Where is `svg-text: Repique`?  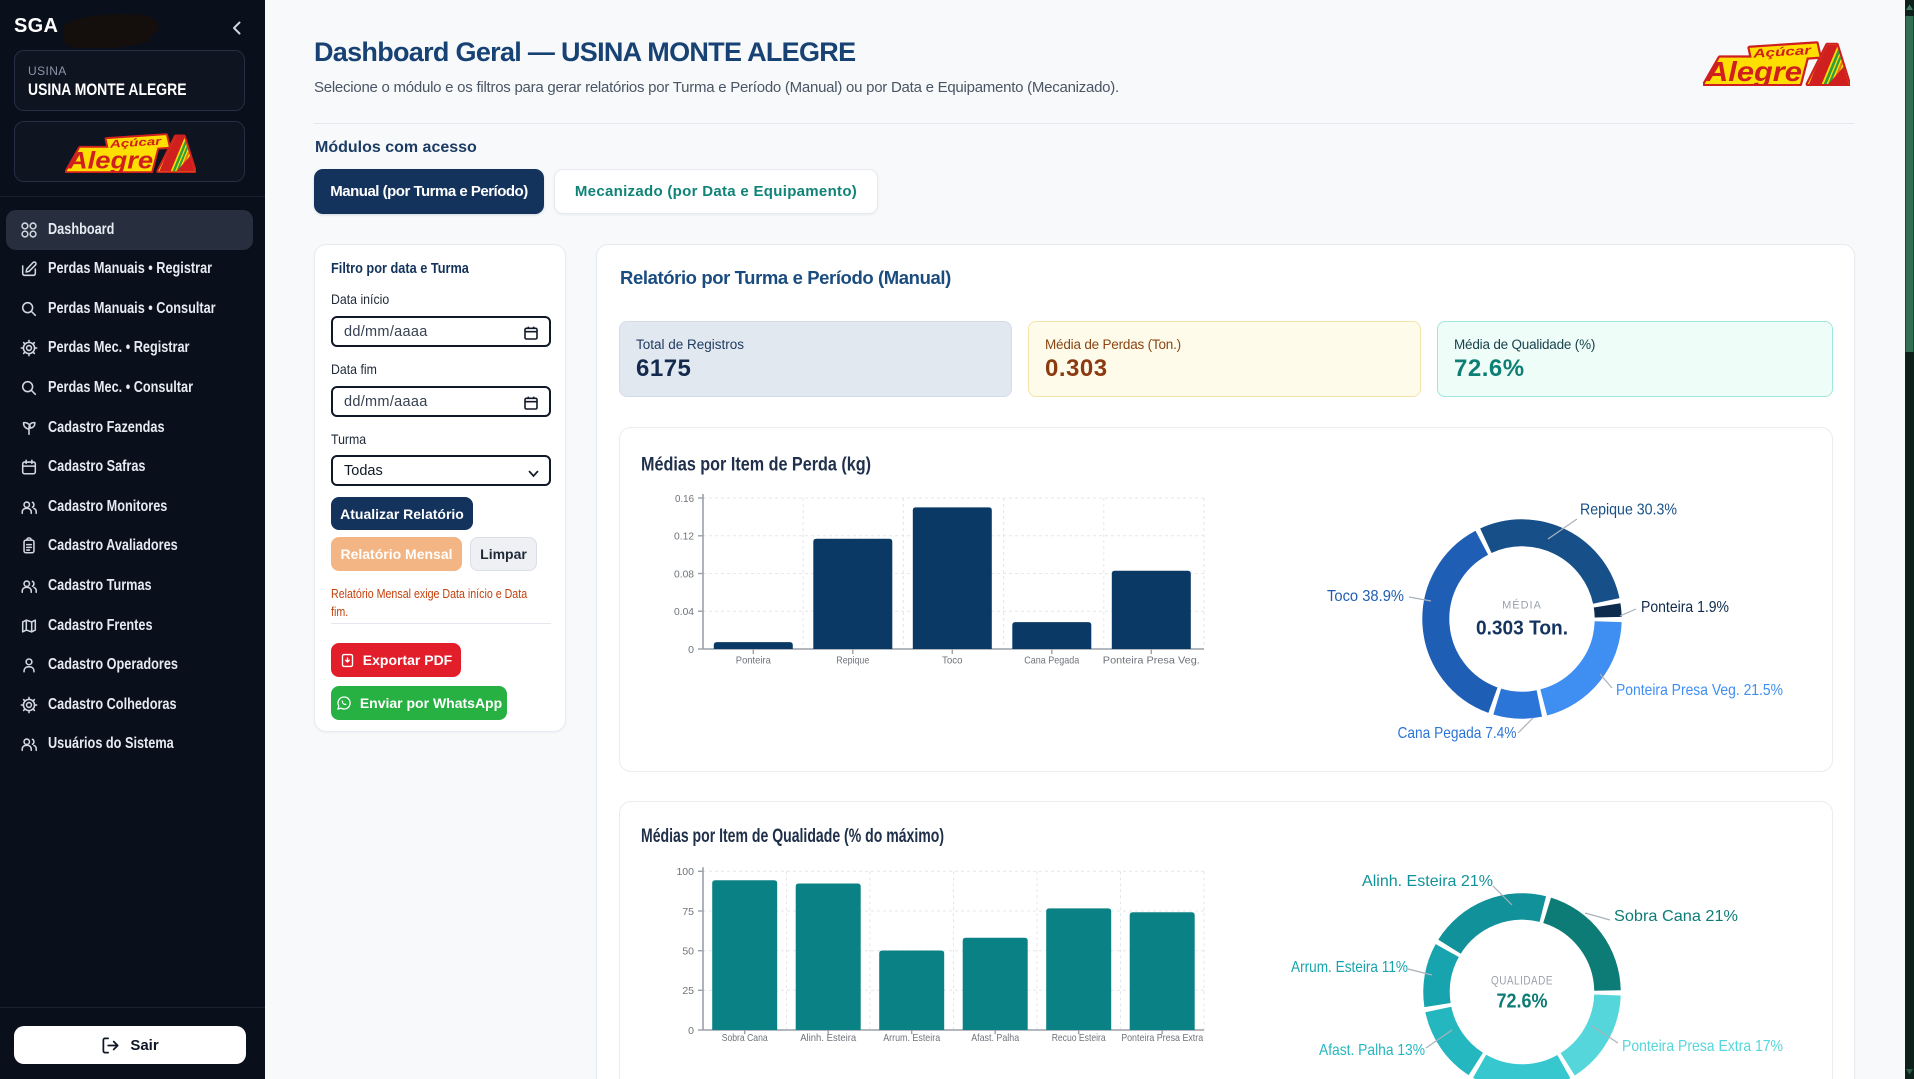
svg-text: Repique is located at coordinates (852, 661).